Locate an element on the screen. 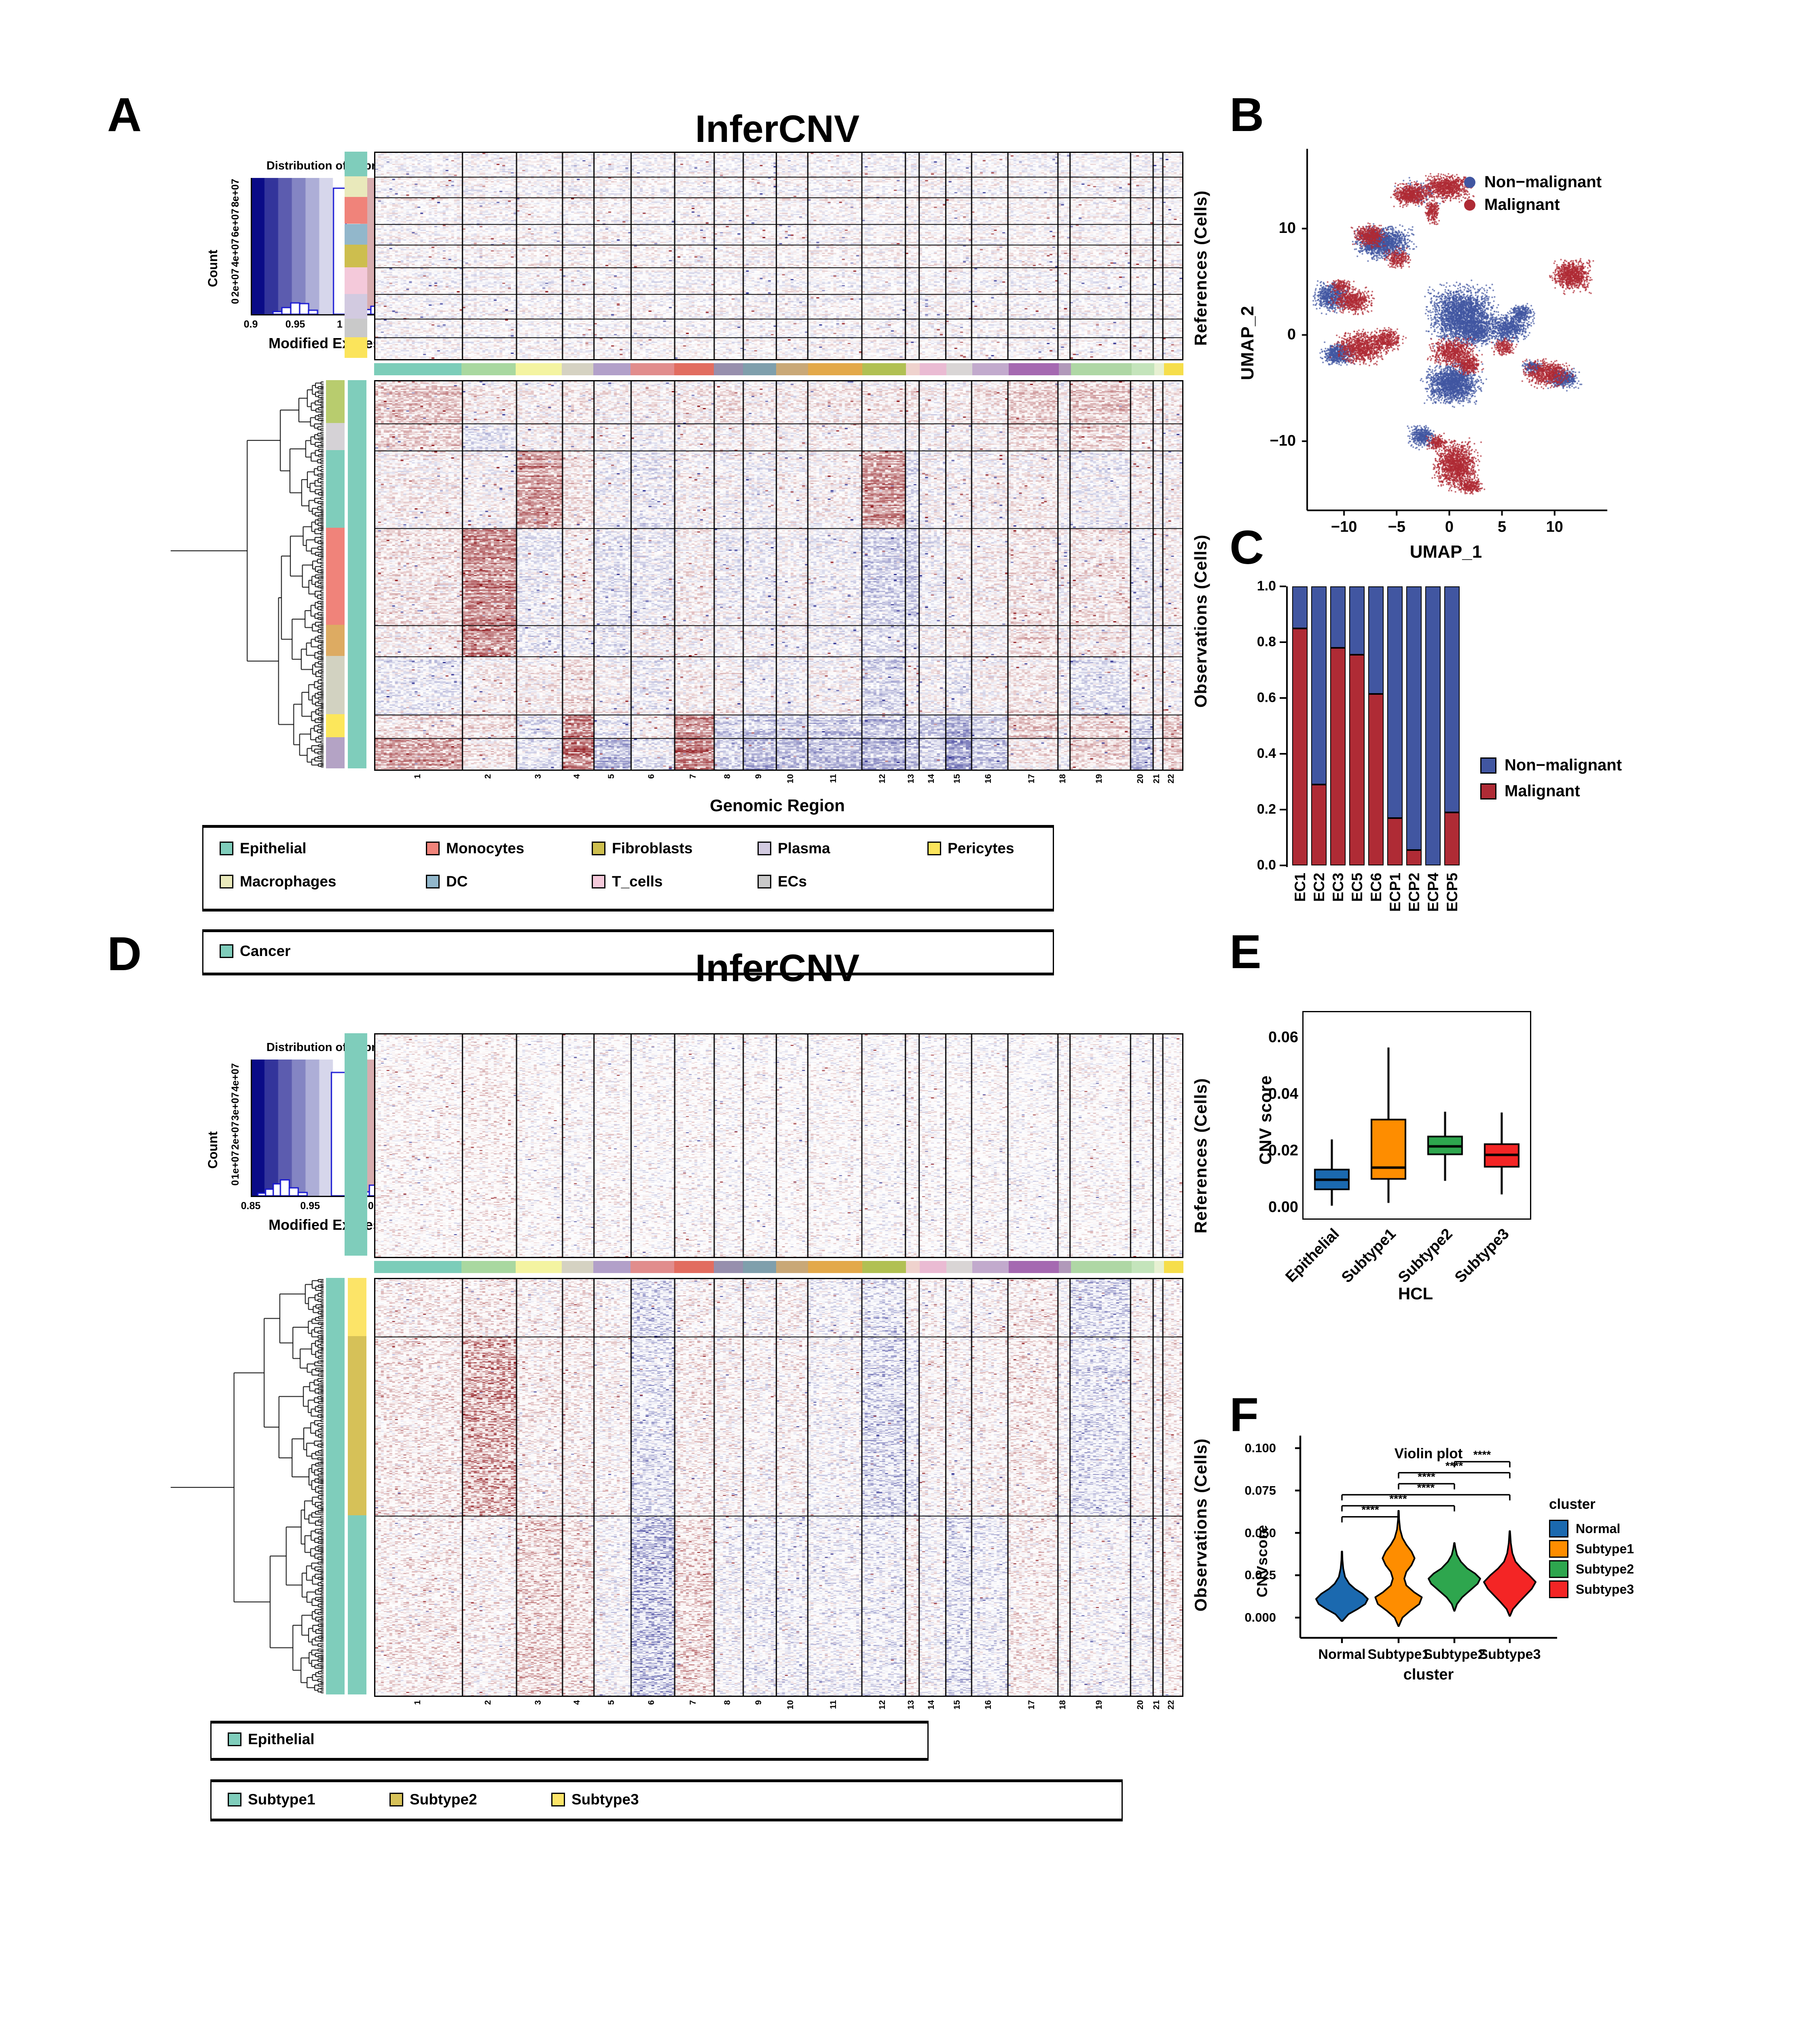 The height and width of the screenshot is (2022, 1820). legend-item-Macrophages: Macrophages is located at coordinates (278, 881).